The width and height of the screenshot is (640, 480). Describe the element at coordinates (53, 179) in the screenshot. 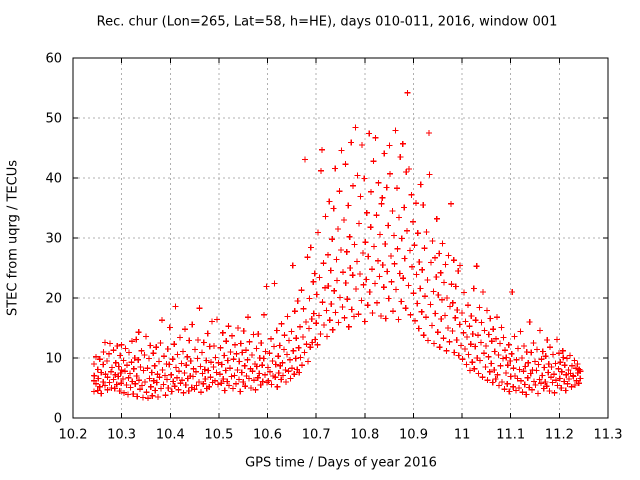

I see `y-tick-label: 40` at that location.